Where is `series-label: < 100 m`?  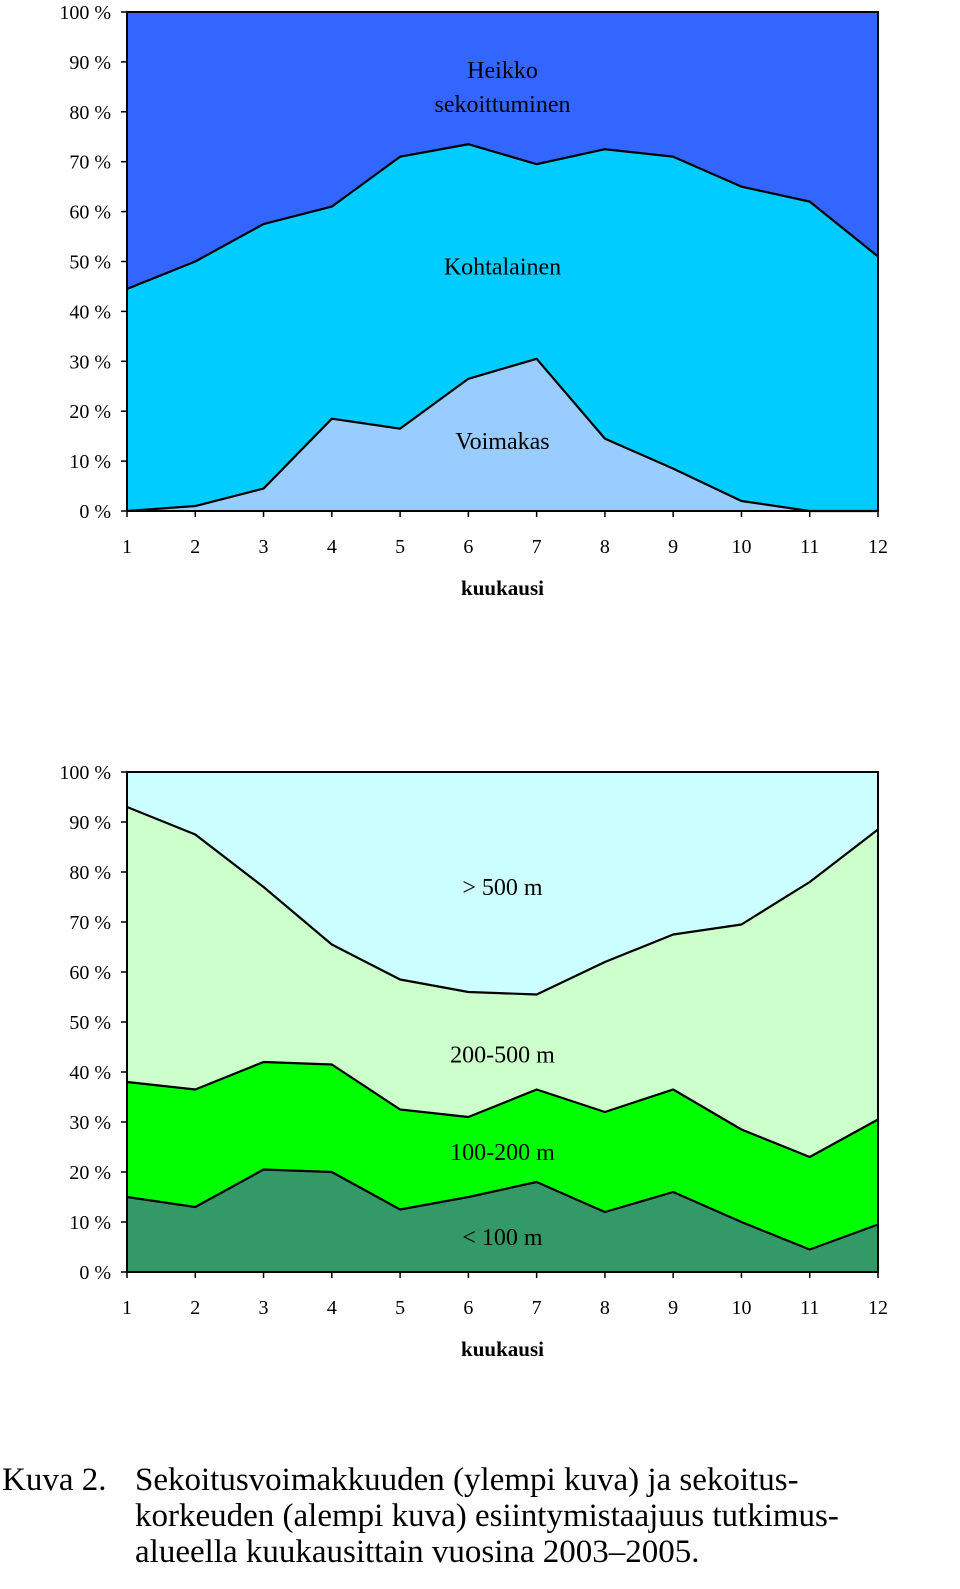
series-label: < 100 m is located at coordinates (502, 1238).